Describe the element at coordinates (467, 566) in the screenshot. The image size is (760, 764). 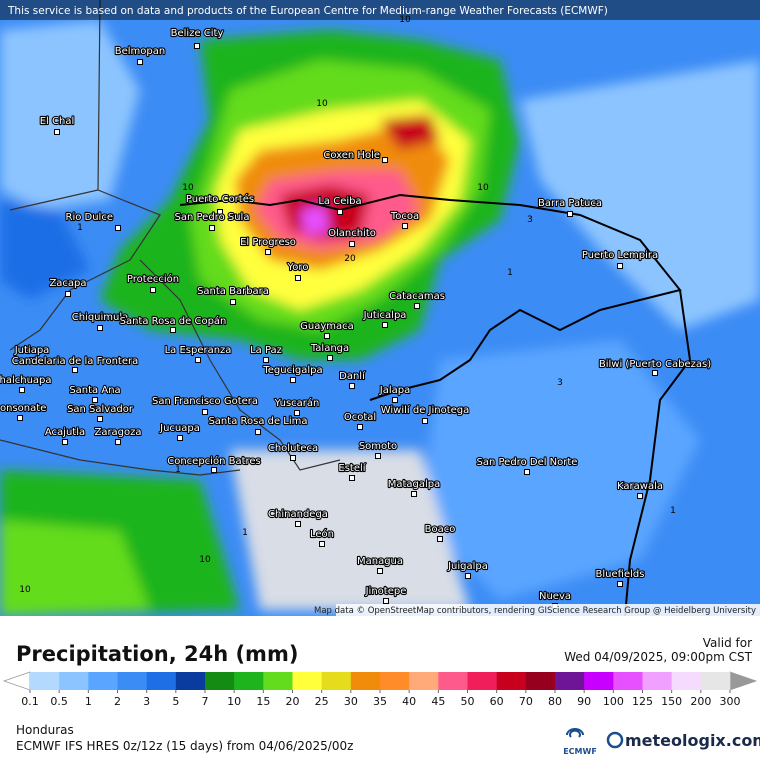
I see `place-label: Juigalpa` at that location.